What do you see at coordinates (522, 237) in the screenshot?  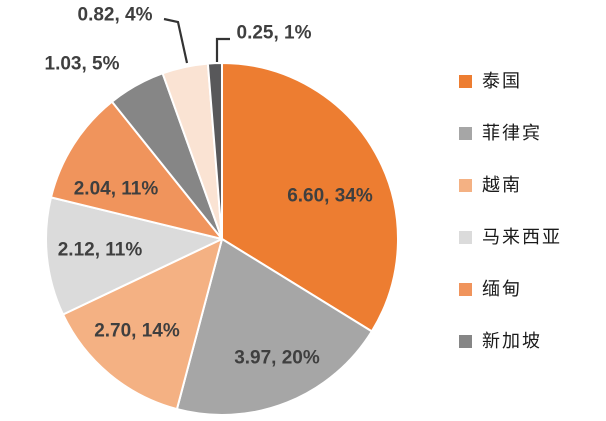 I see `legend-label: 马来西亚` at bounding box center [522, 237].